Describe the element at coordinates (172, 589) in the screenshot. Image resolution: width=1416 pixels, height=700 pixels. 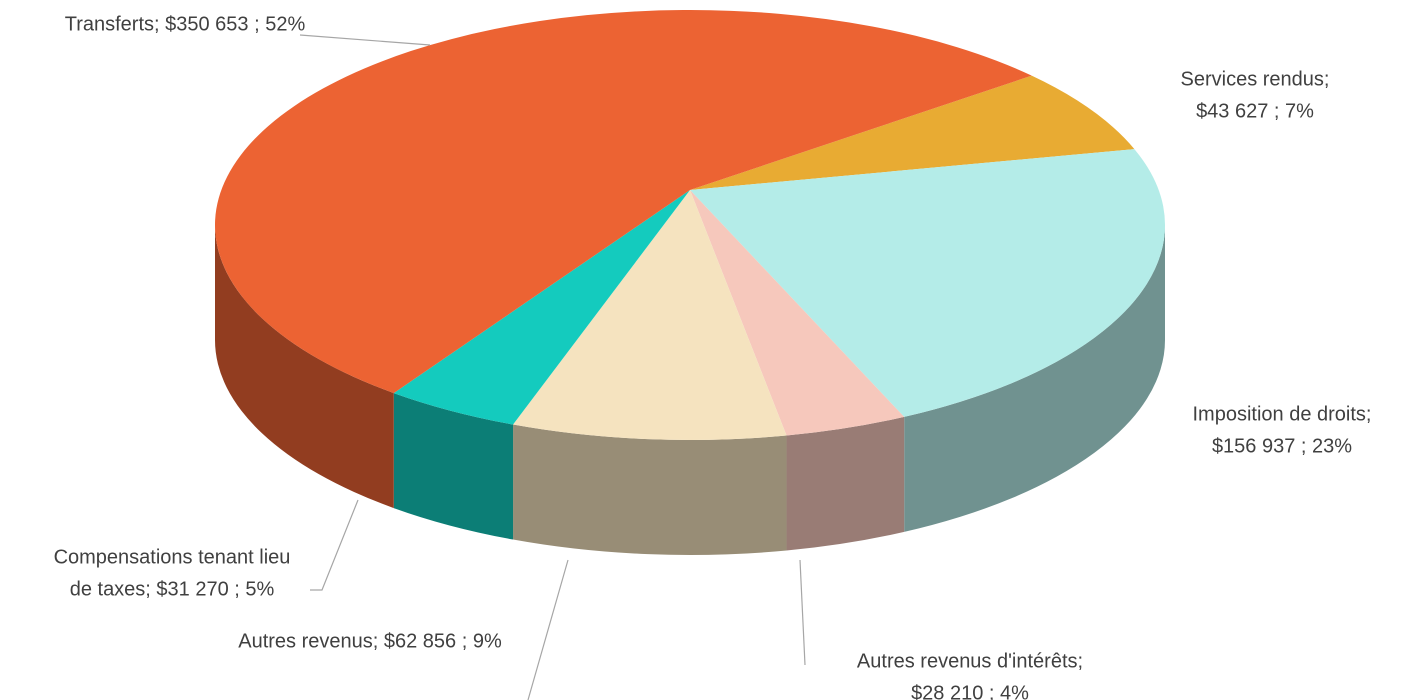
I see `data-label: de taxes; $31 270 ; 5%` at that location.